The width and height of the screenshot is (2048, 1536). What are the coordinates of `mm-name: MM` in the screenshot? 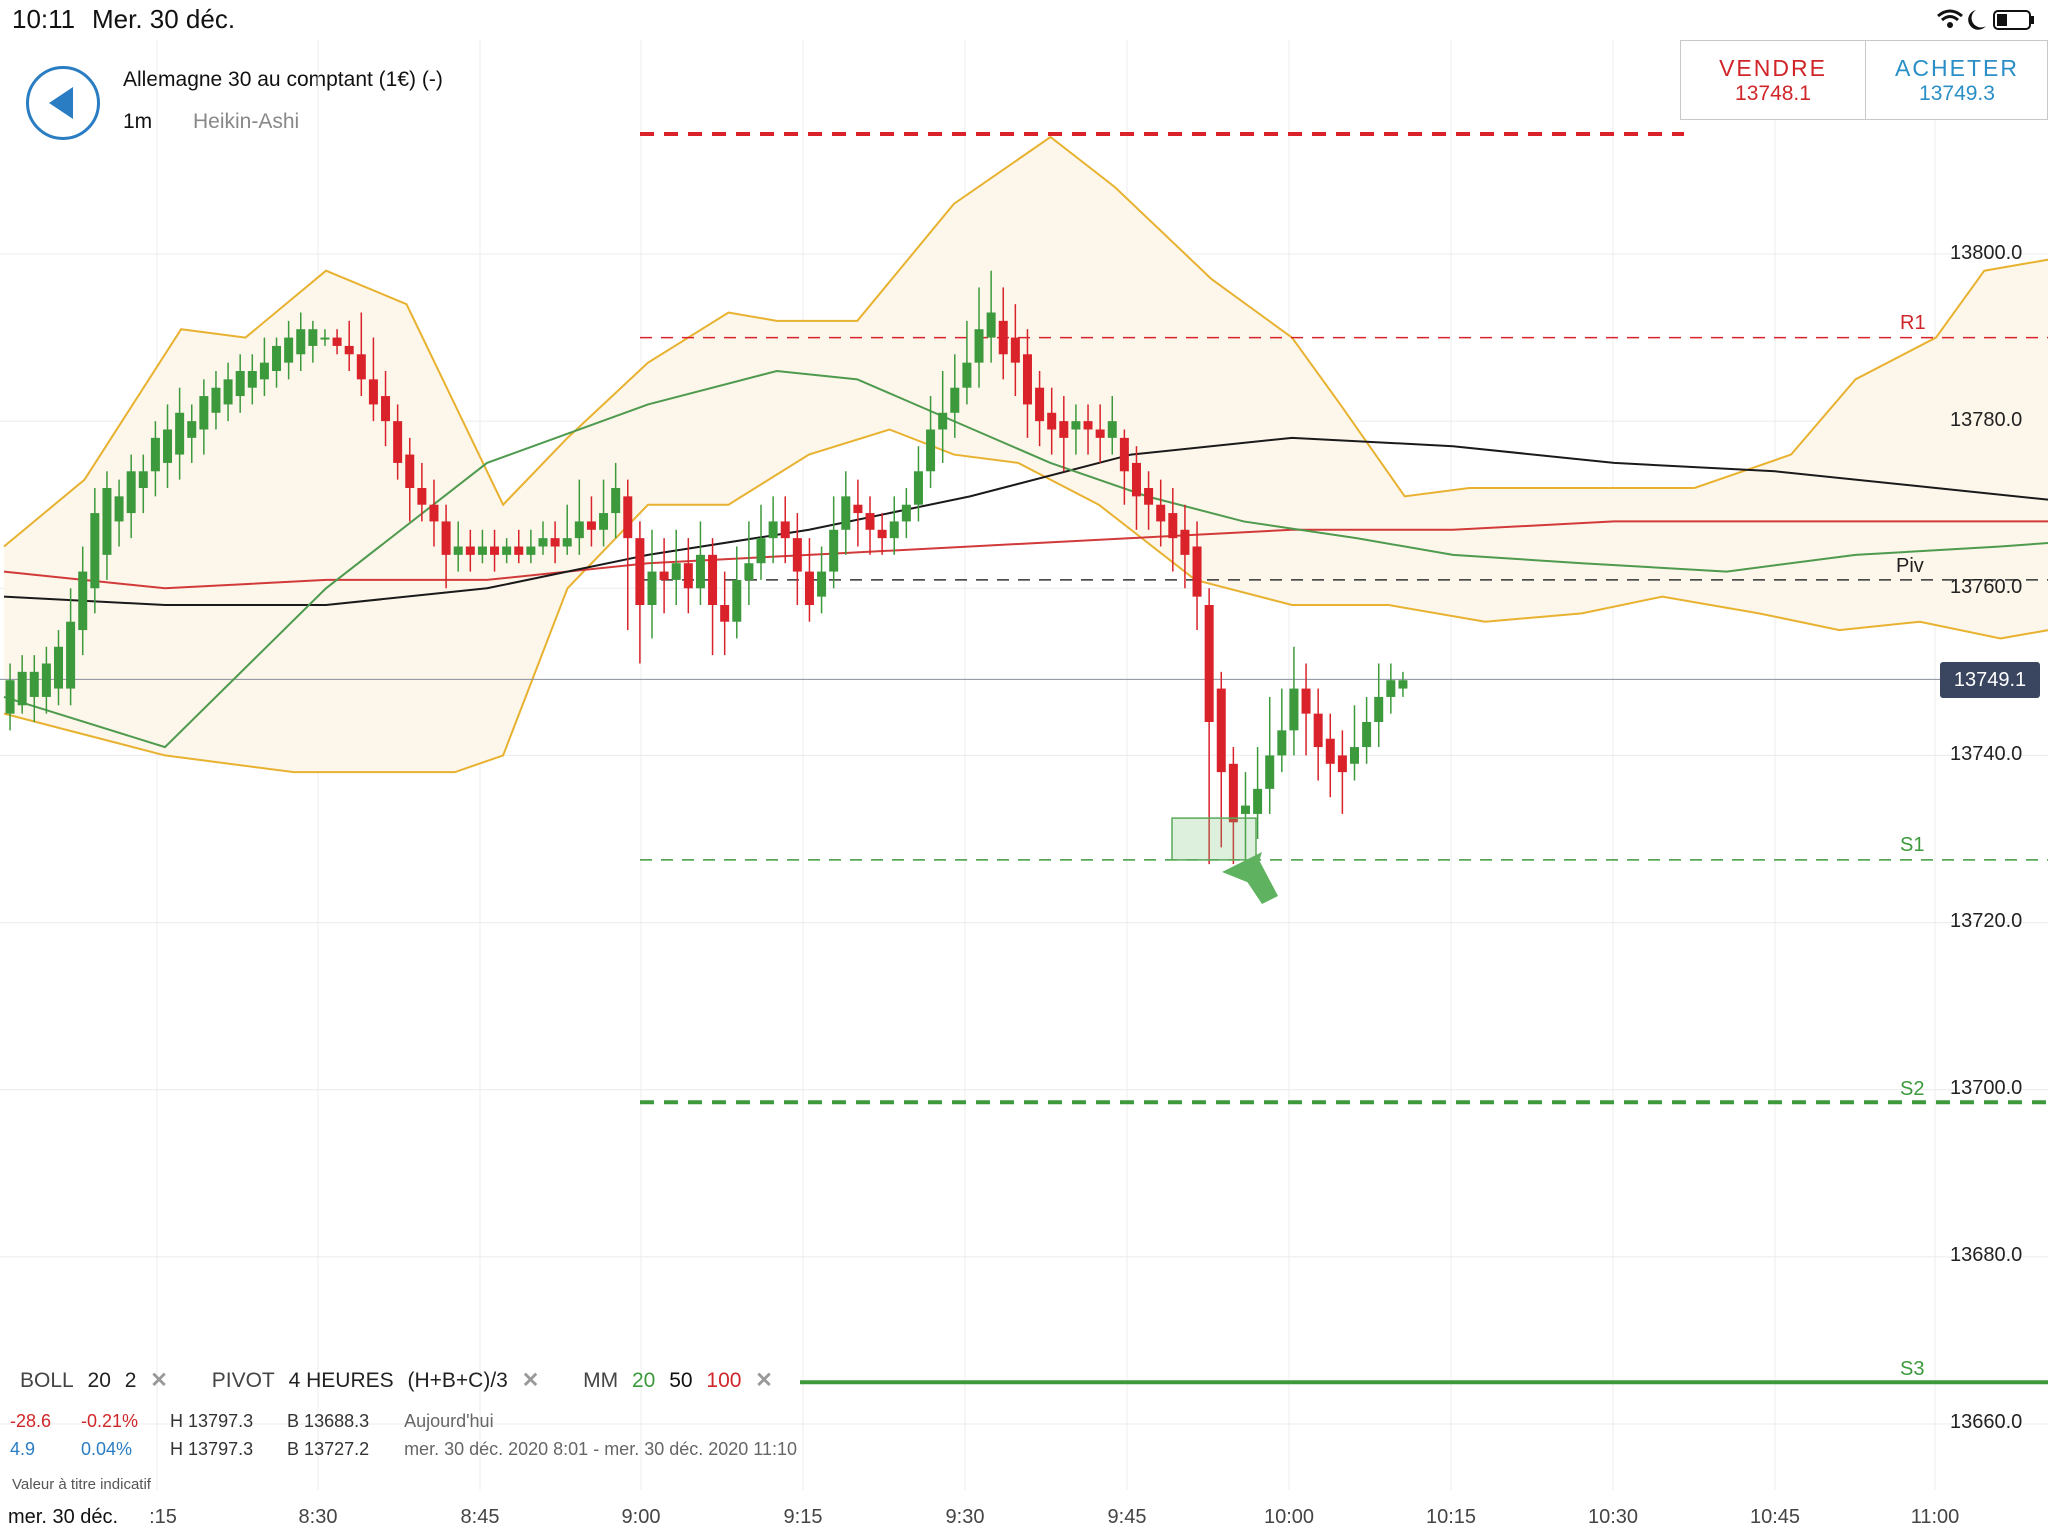 It's located at (601, 1380).